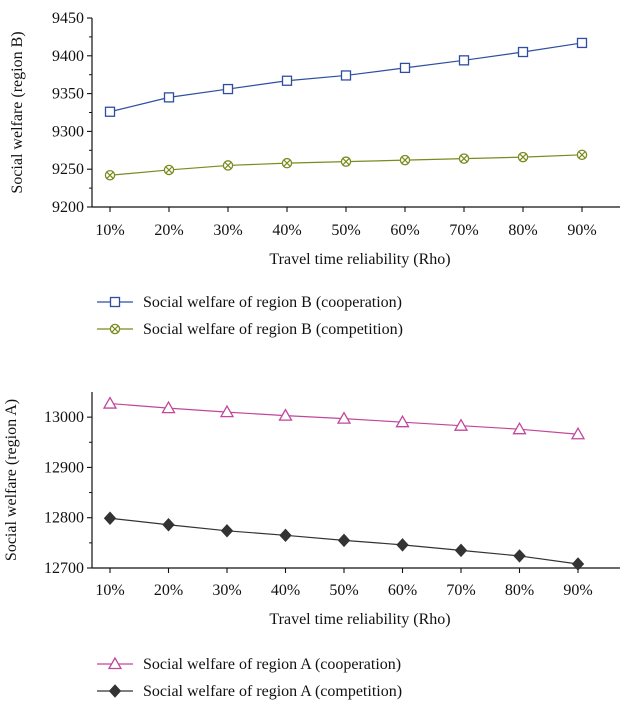 This screenshot has width=625, height=705. I want to click on y-tick-label: 12800, so click(64, 518).